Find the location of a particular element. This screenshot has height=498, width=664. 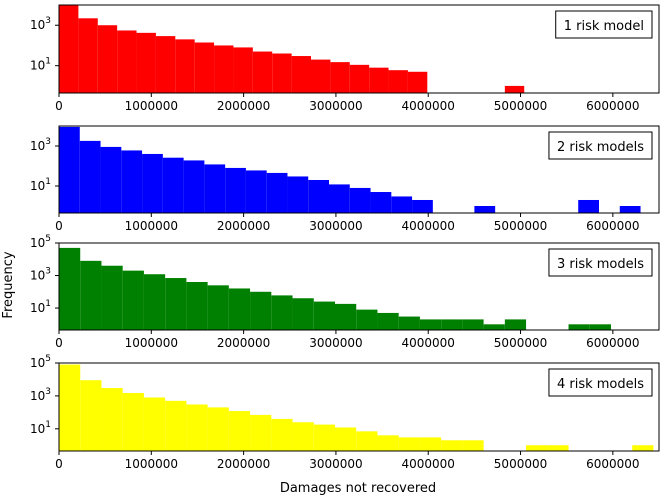

figure-xlabel: Damages not recovered is located at coordinates (358, 488).